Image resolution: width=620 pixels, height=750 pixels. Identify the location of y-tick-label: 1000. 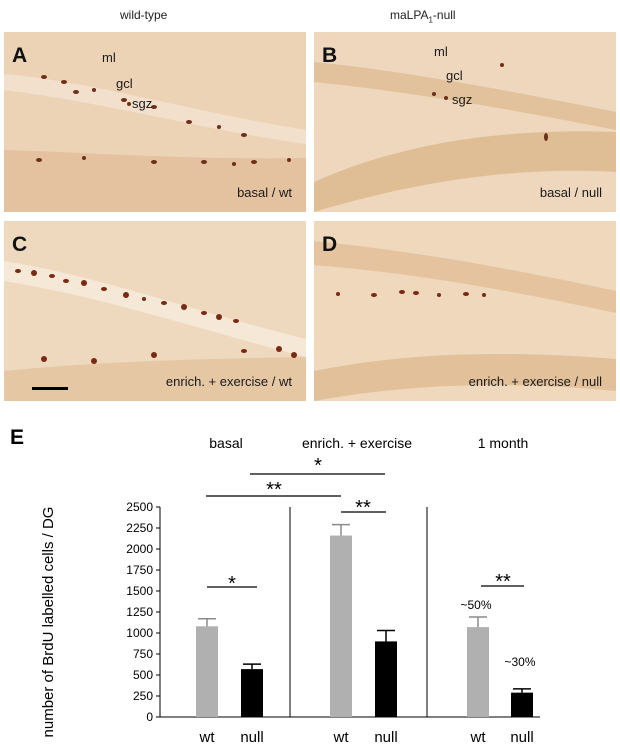
(139, 633).